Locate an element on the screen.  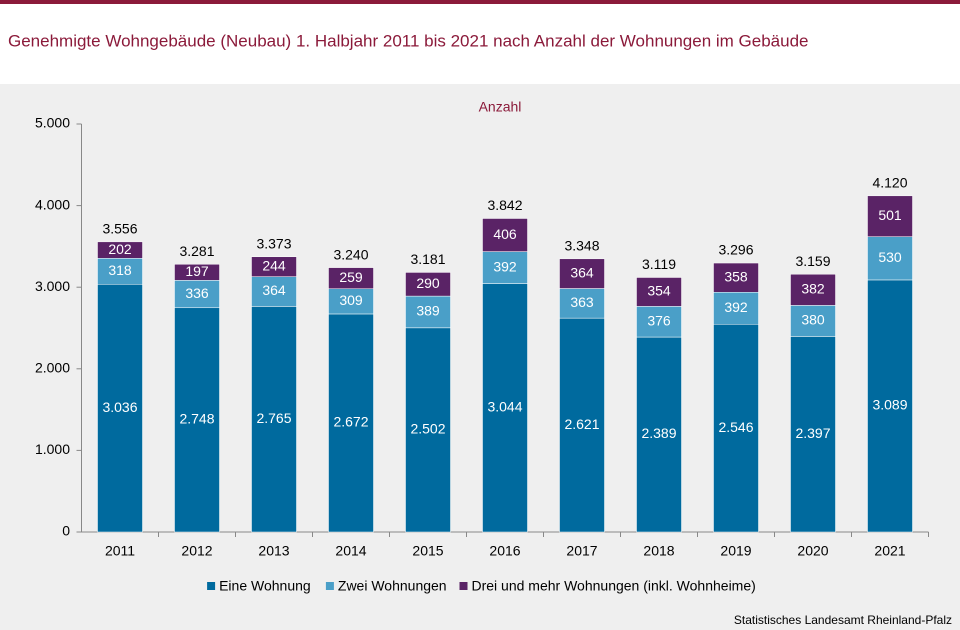
value-label: 336 is located at coordinates (197, 293).